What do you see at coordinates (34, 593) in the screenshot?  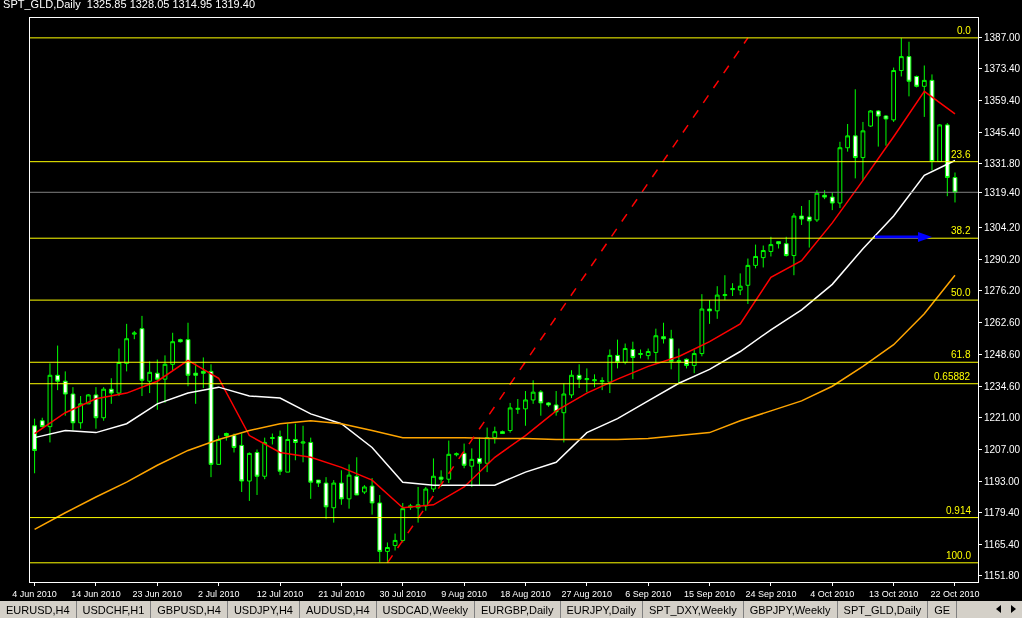 I see `x-tick-label: 4 Jun 2010` at bounding box center [34, 593].